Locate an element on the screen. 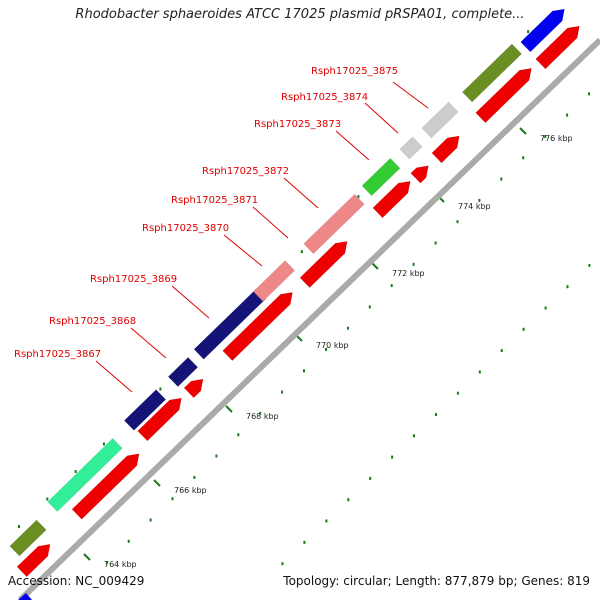  gene-label: Rsph17025_3872 is located at coordinates (245, 171).